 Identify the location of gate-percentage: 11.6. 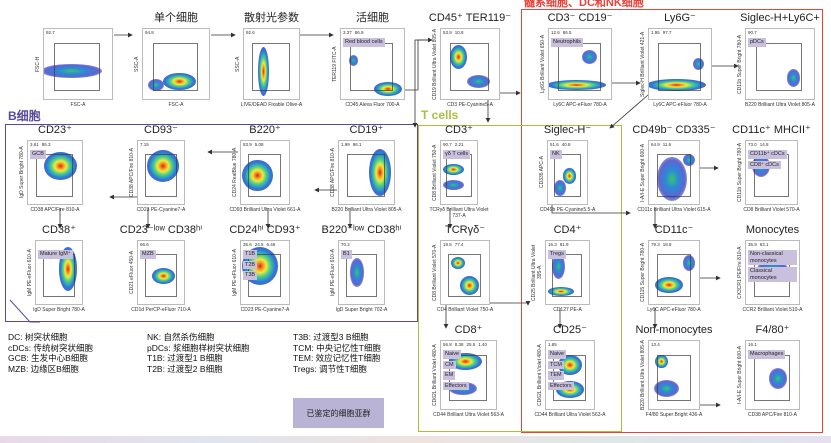
(667, 144).